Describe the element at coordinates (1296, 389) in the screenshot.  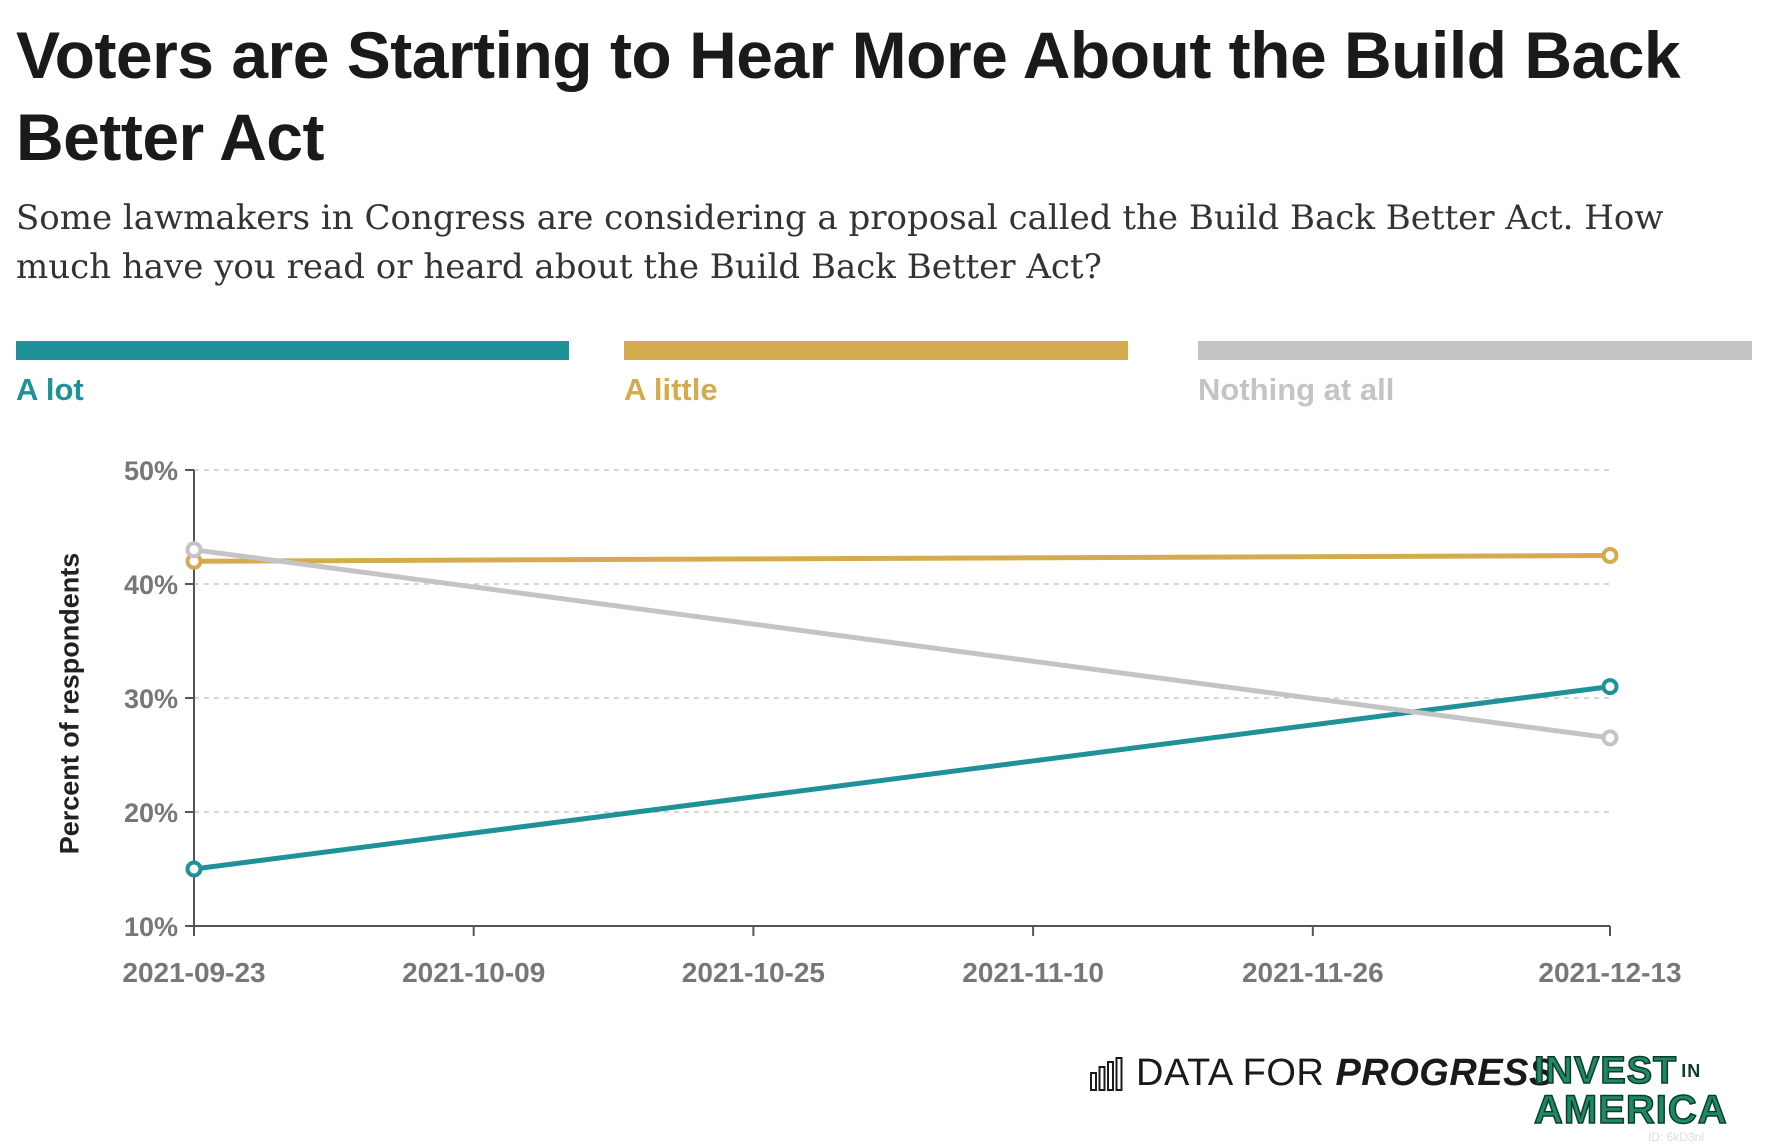
I see `legend-label-nothing-at-all: Nothing at all` at that location.